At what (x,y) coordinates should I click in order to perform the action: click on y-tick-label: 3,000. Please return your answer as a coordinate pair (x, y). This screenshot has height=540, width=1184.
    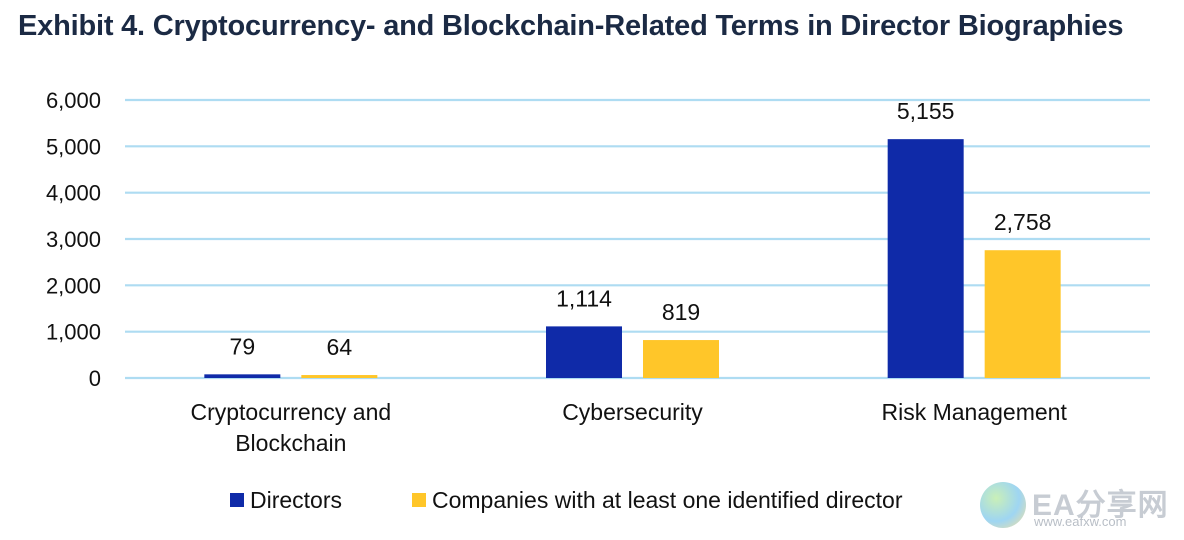
    Looking at the image, I should click on (73, 239).